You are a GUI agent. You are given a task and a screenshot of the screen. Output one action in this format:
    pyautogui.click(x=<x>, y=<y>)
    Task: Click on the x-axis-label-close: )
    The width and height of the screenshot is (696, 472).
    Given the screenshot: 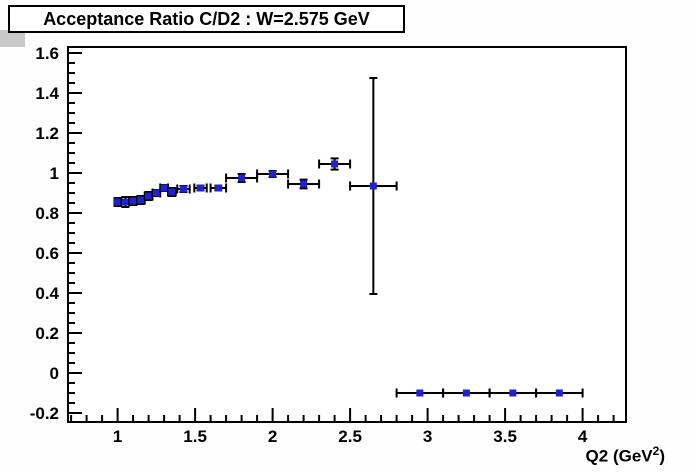 What is the action you would take?
    pyautogui.click(x=662, y=456)
    